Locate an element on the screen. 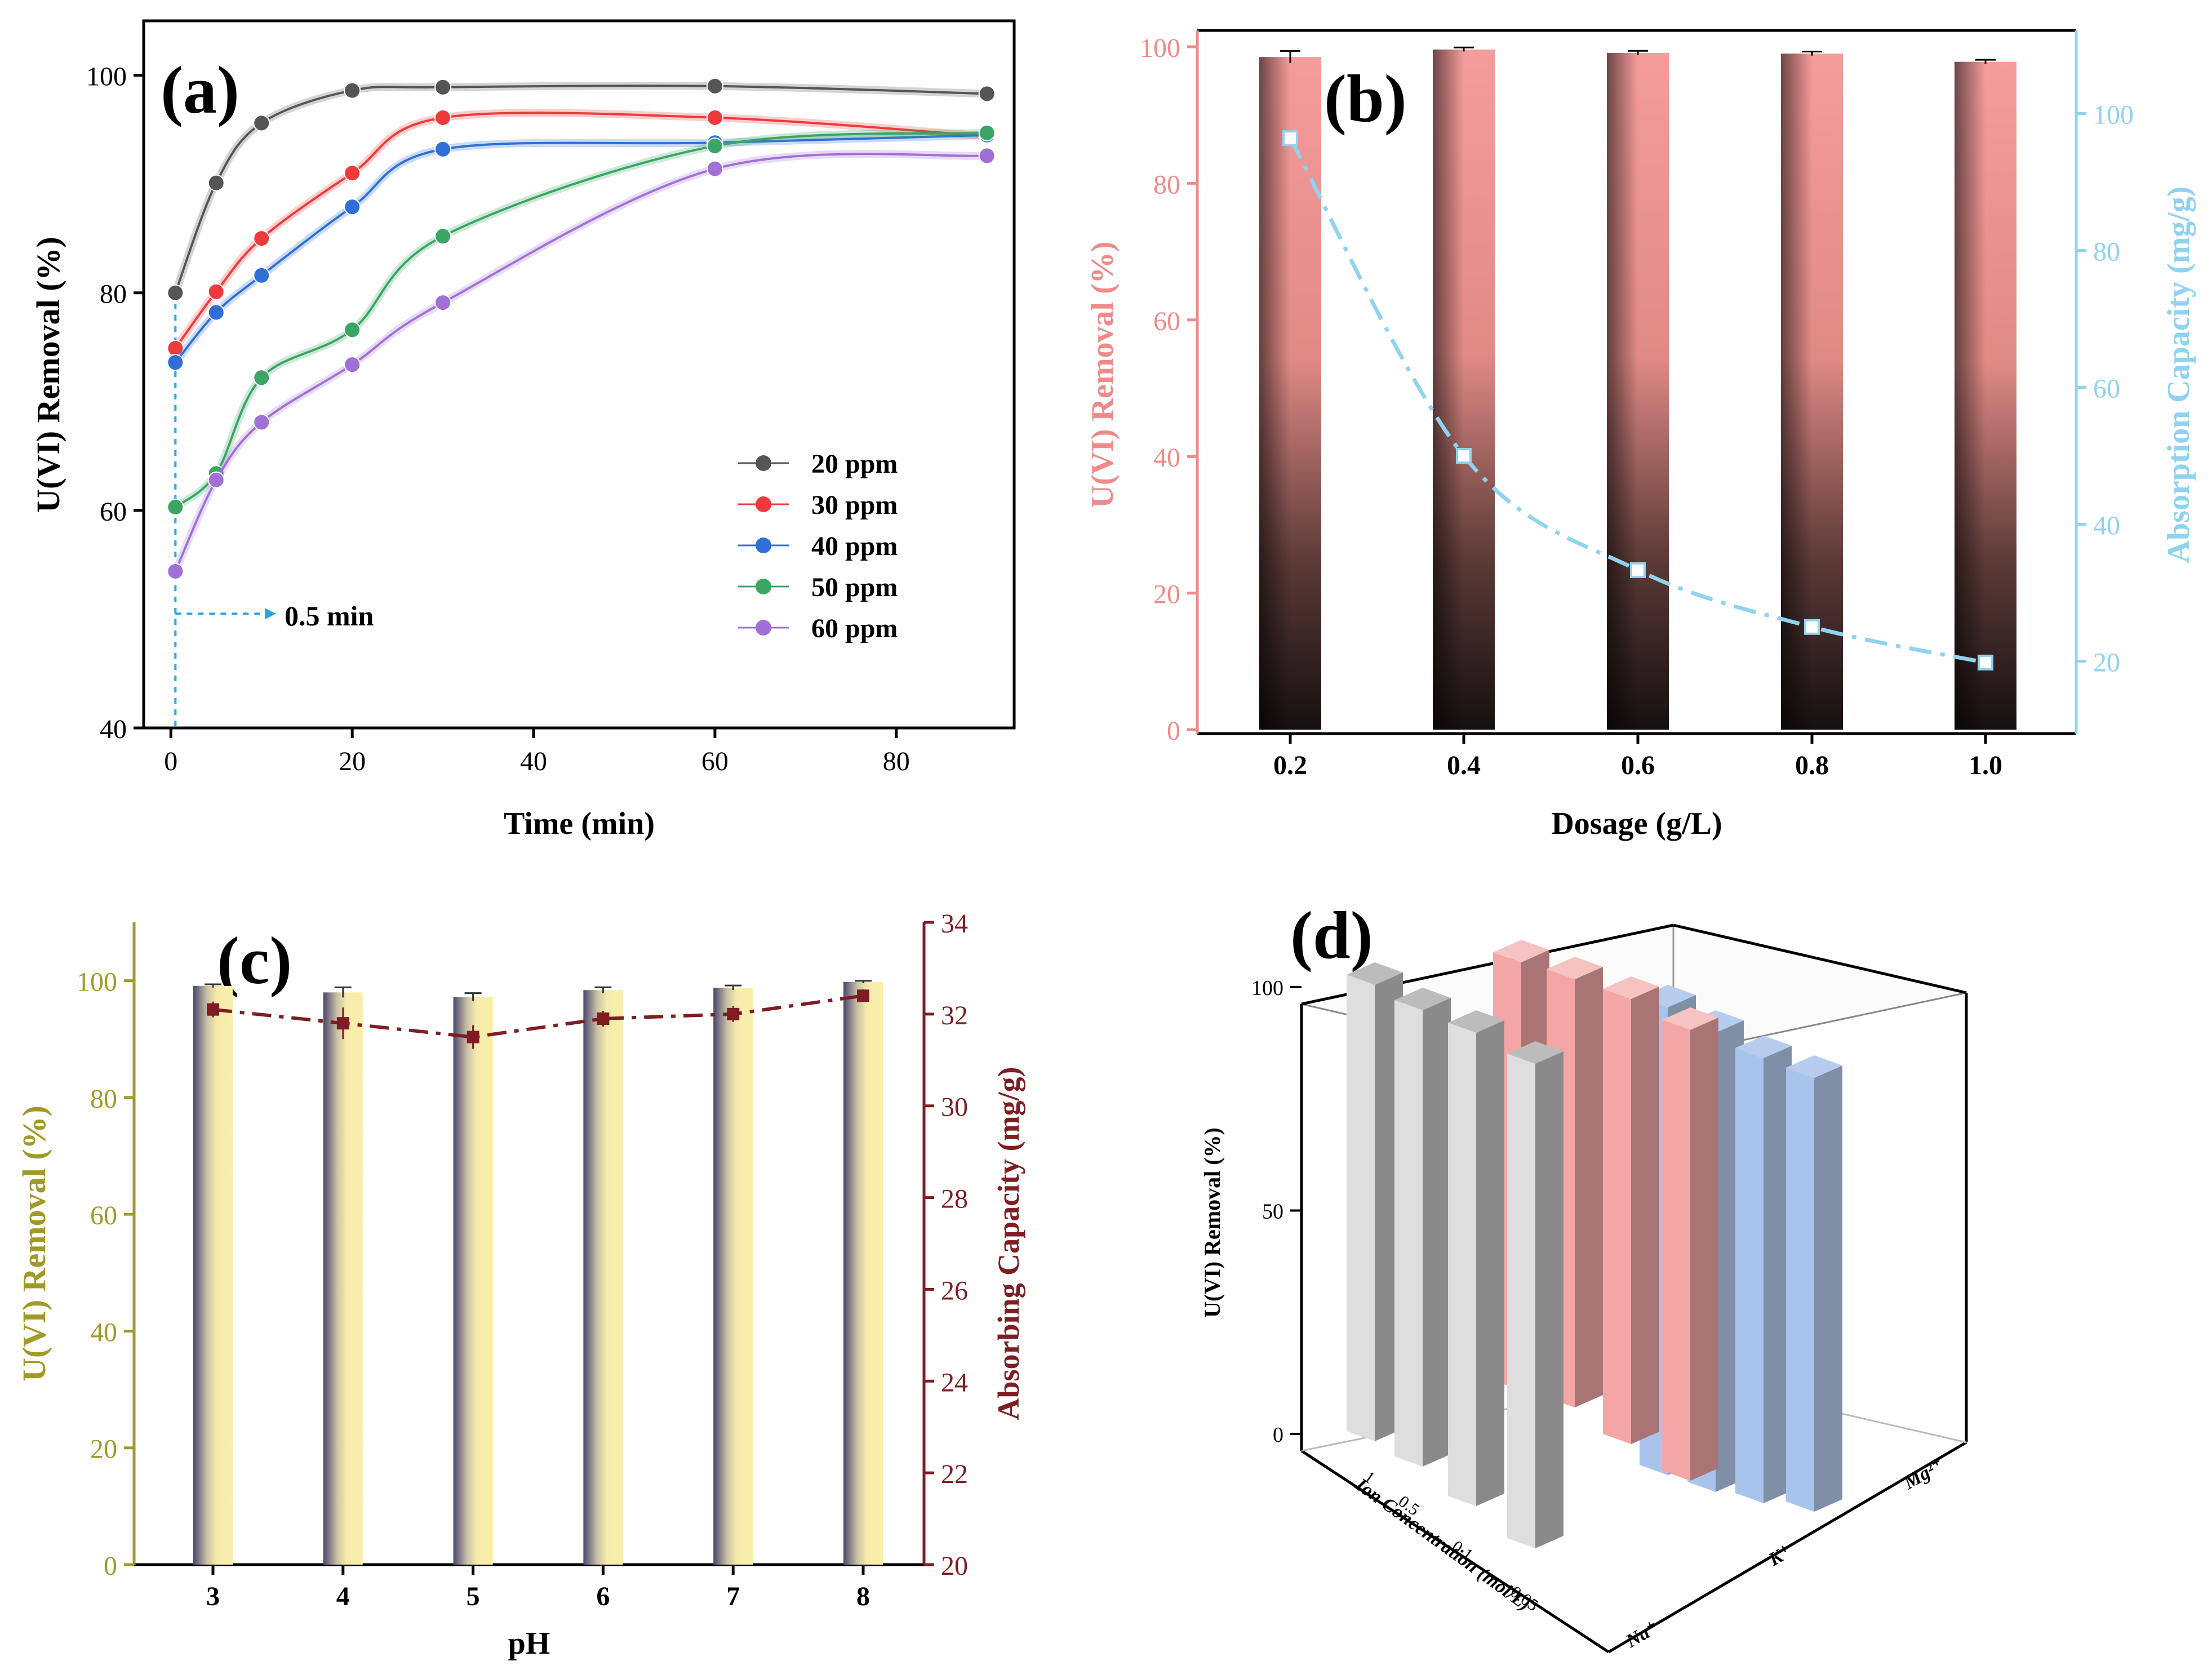  c-yr-tick-label: 32 is located at coordinates (954, 1016).